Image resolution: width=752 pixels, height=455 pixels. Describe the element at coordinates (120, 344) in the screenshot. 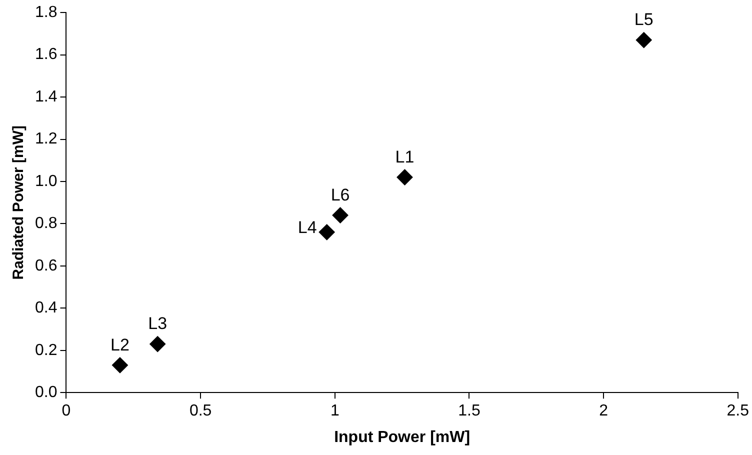

I see `annotation: L2` at that location.